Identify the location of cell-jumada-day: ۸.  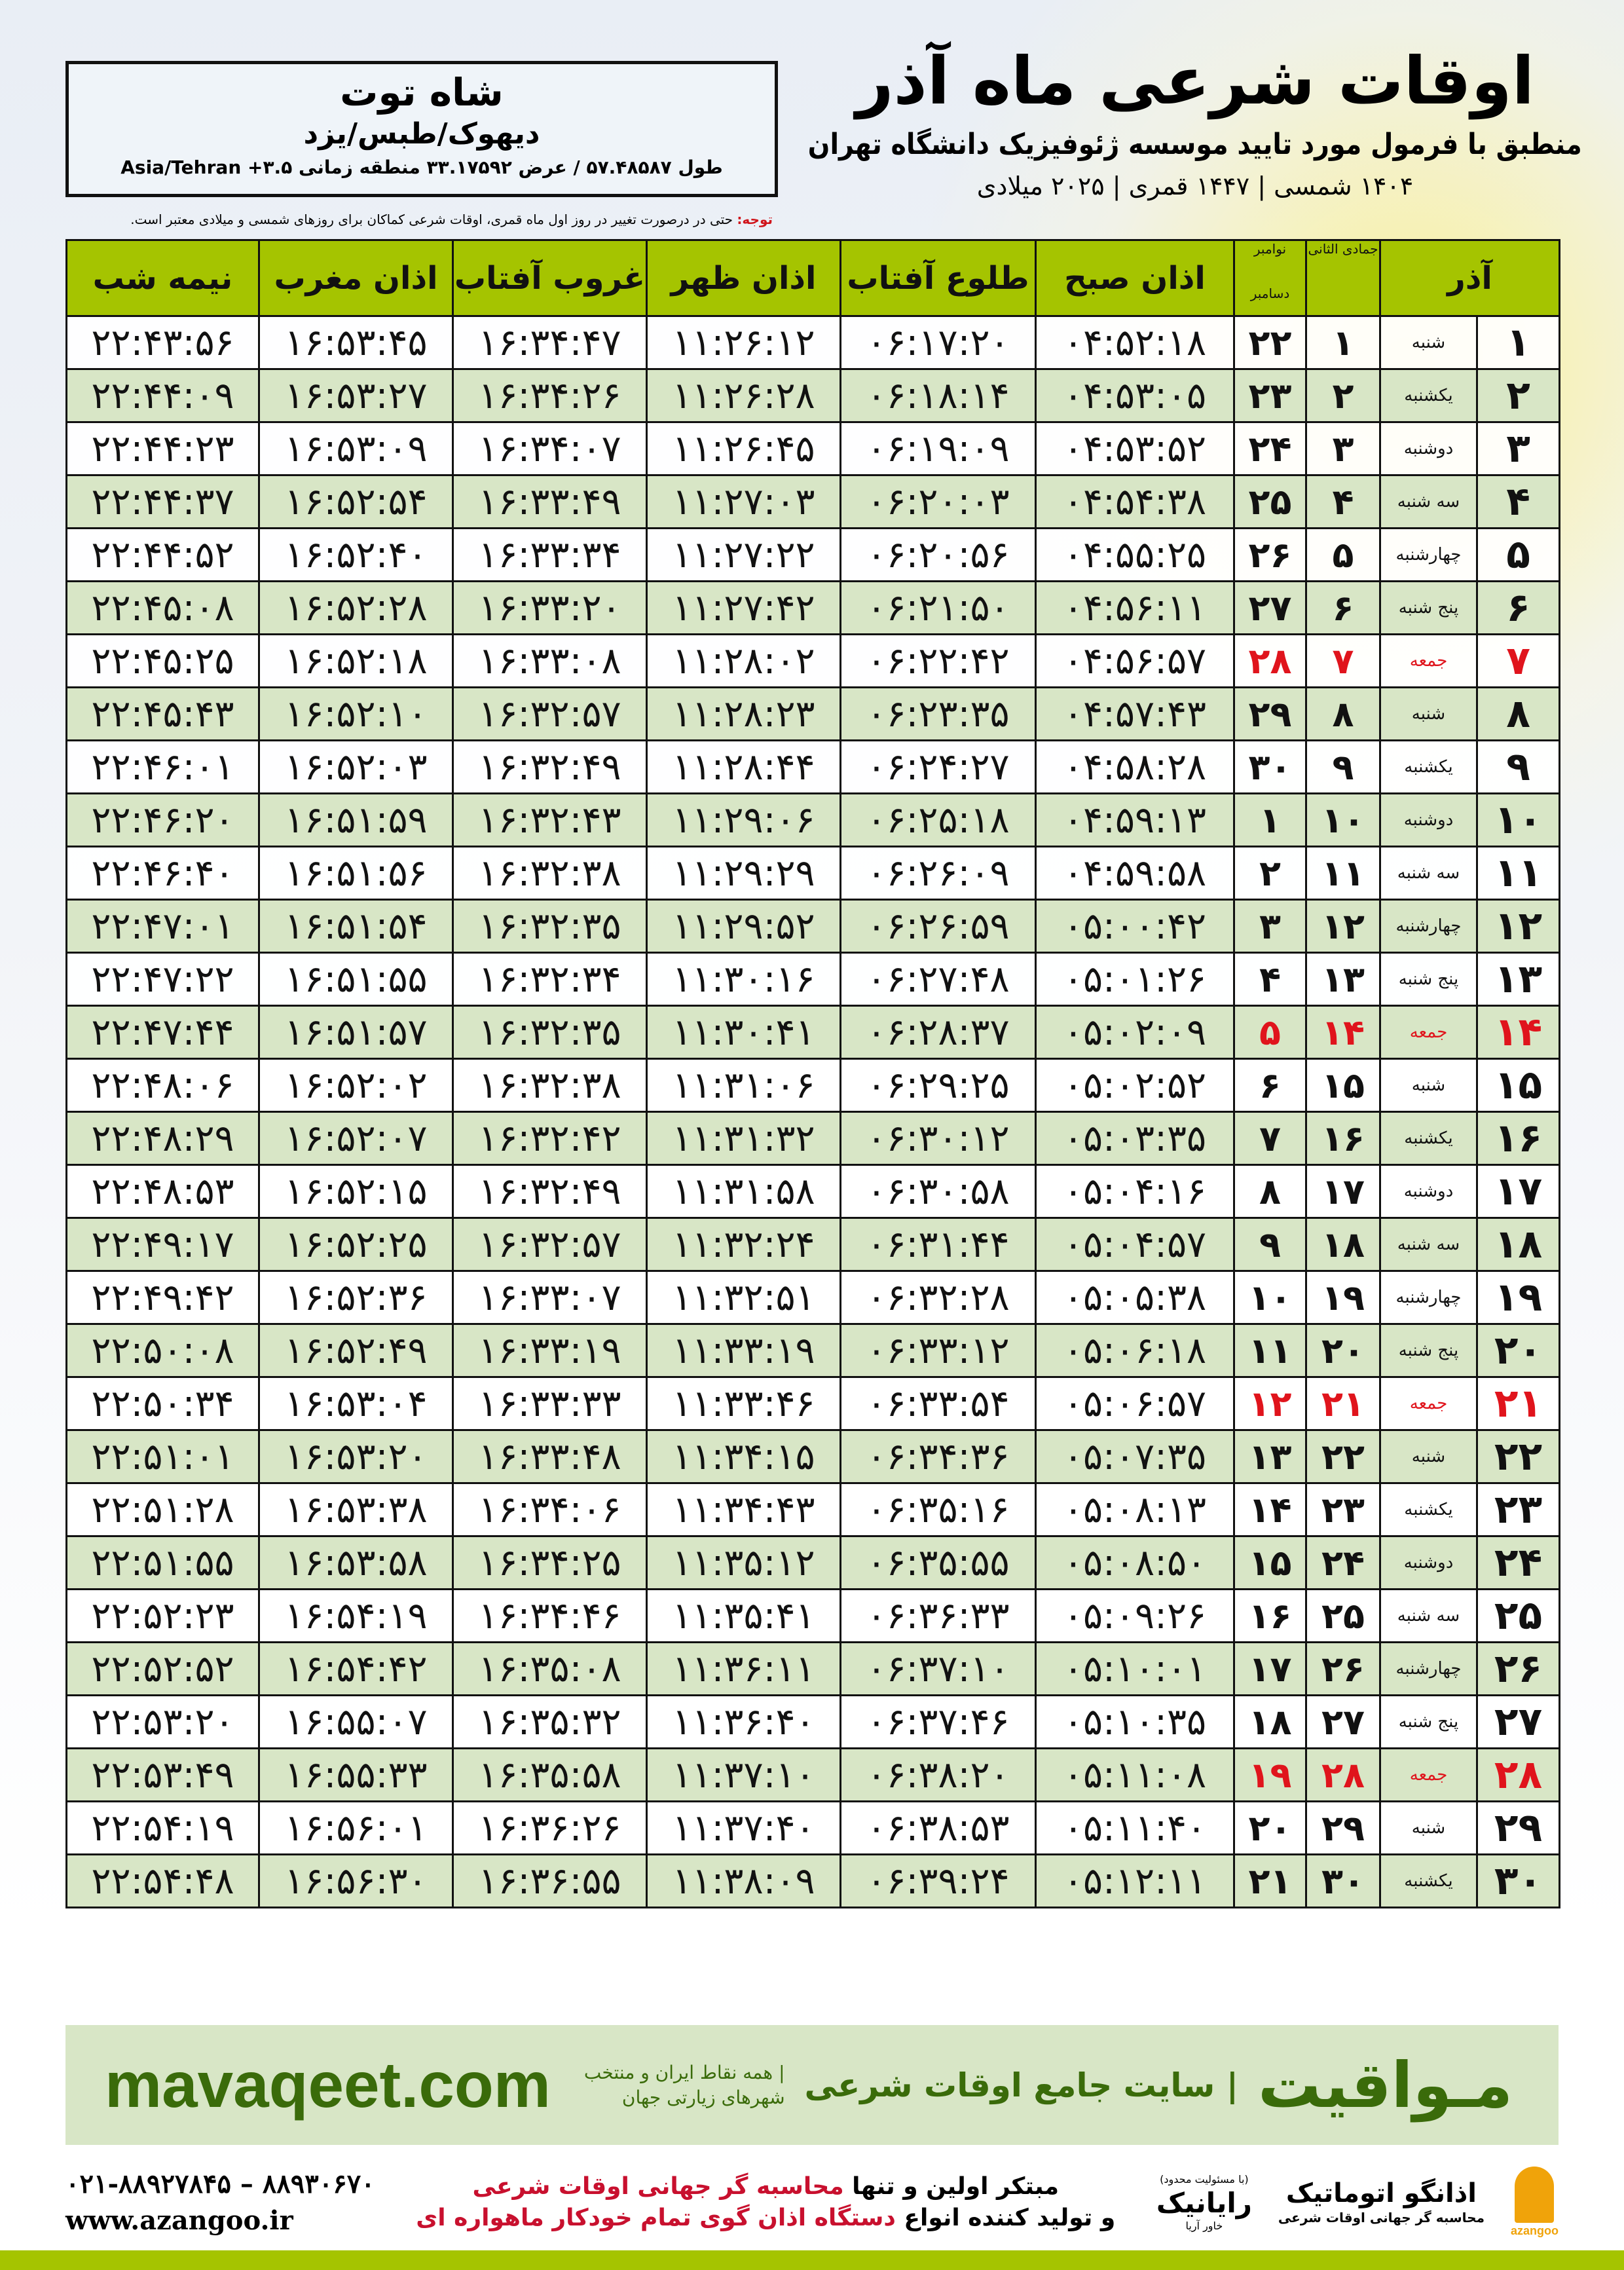
(1343, 713).